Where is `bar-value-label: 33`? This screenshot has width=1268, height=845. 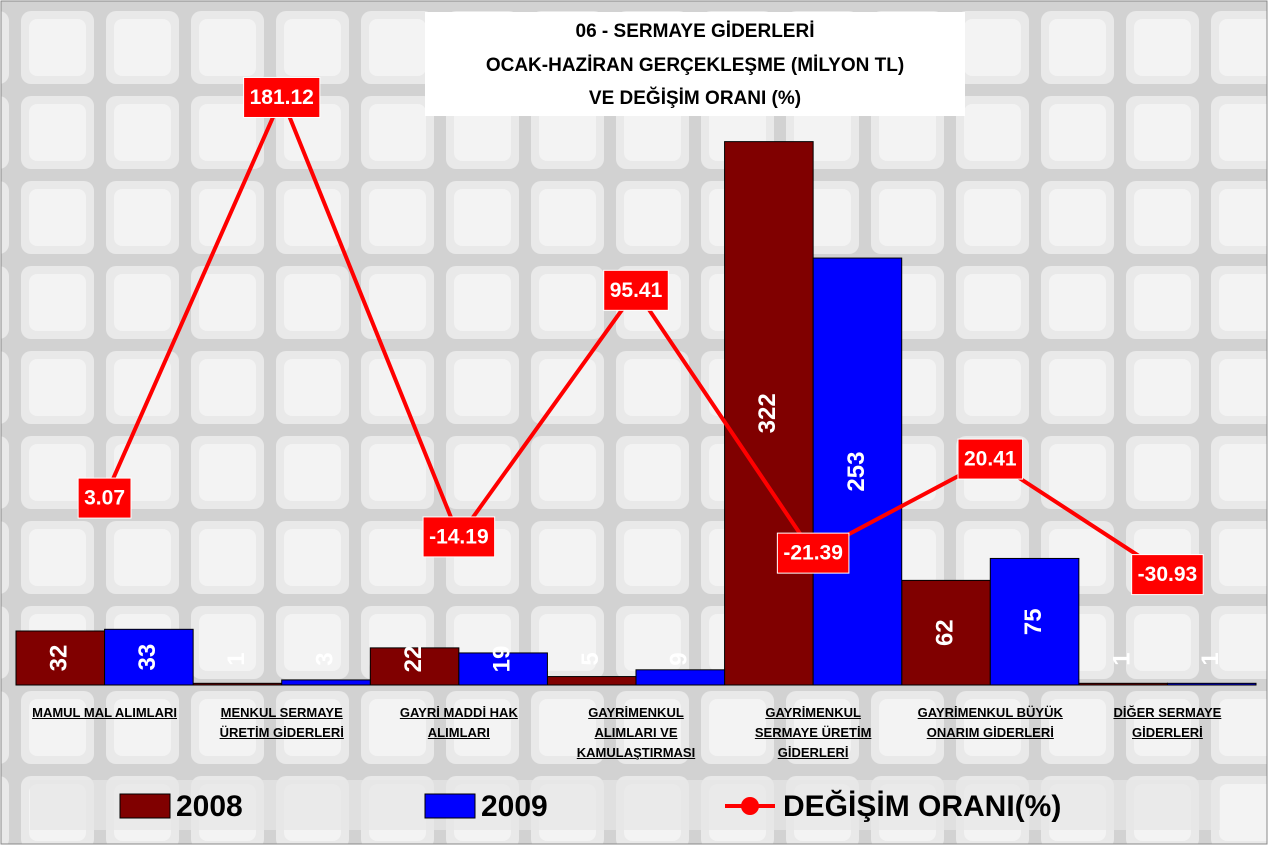 bar-value-label: 33 is located at coordinates (147, 657).